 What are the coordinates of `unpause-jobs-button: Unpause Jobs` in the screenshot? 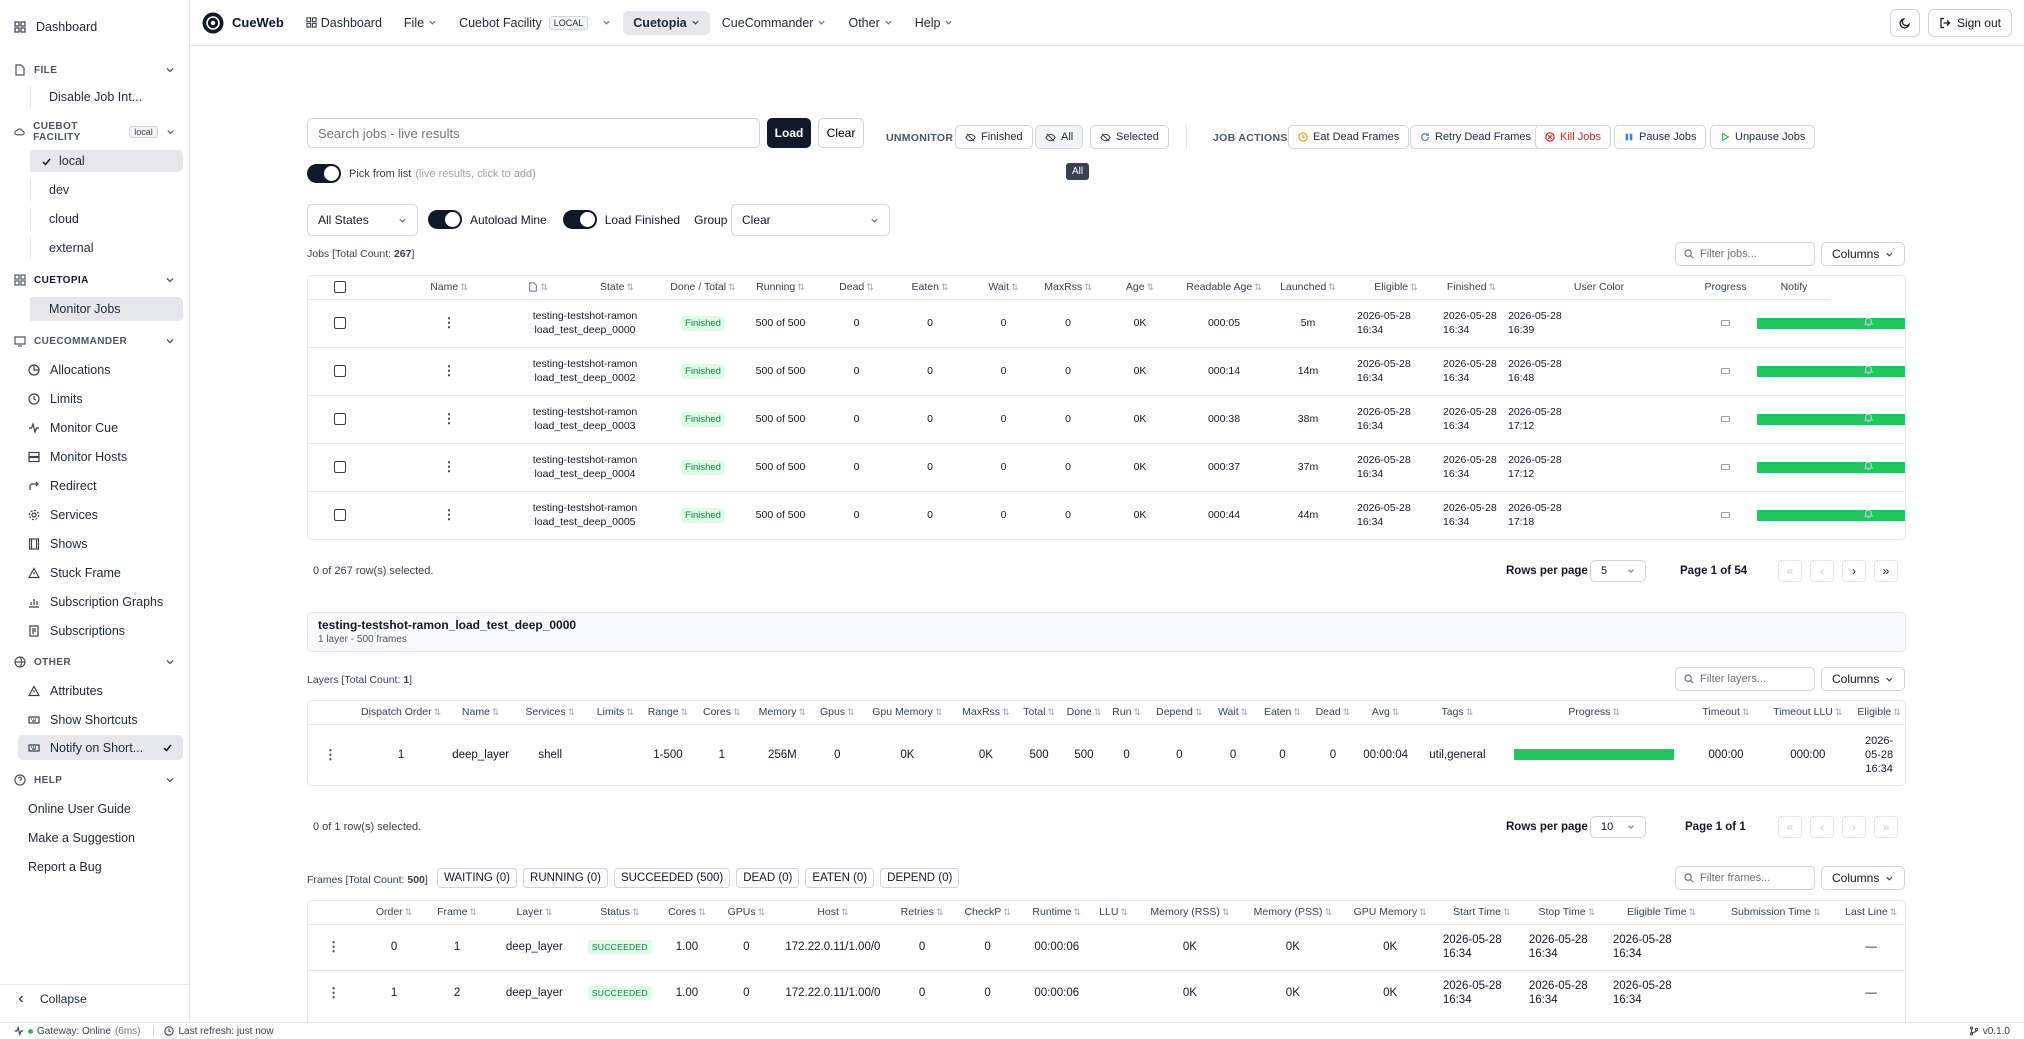 It's located at (1763, 137).